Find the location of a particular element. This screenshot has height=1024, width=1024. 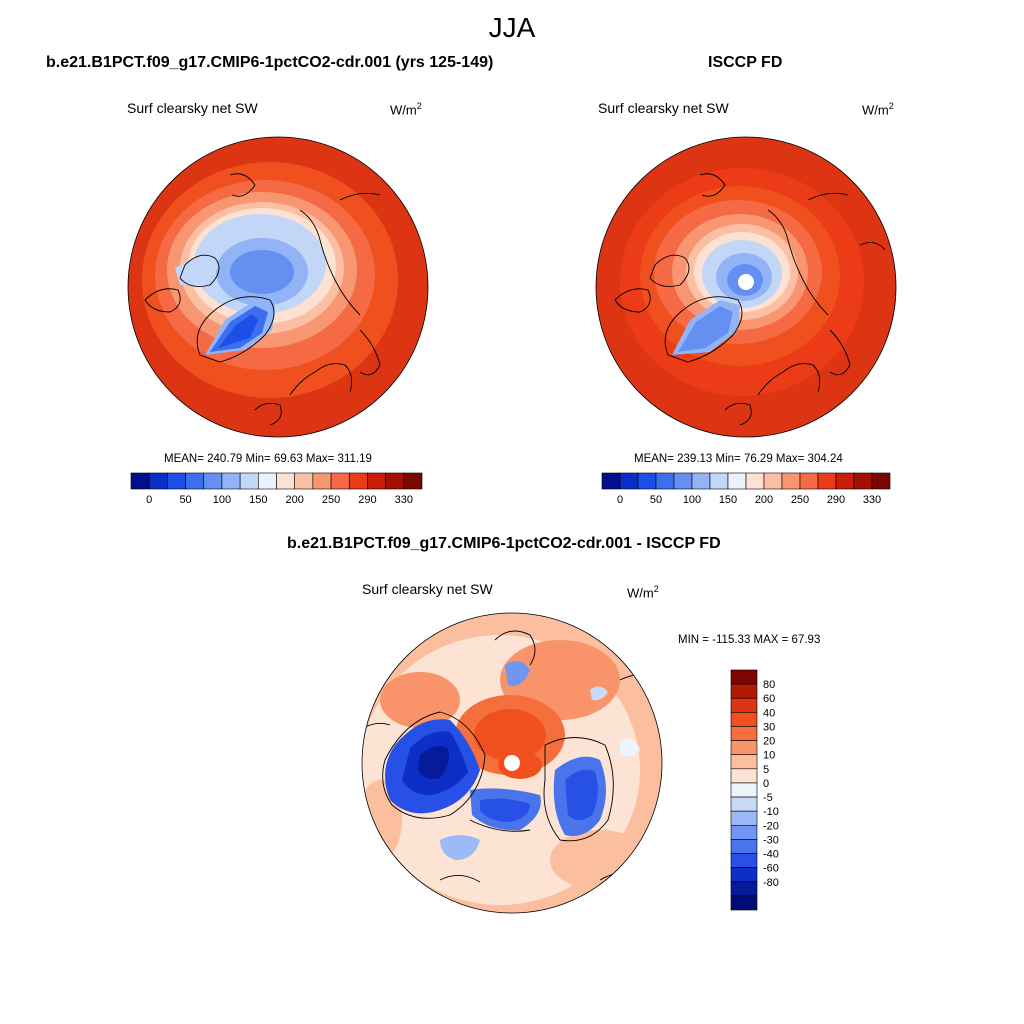

panel-model-subtitle: Surf clearsky net SW is located at coordinates (192, 108).